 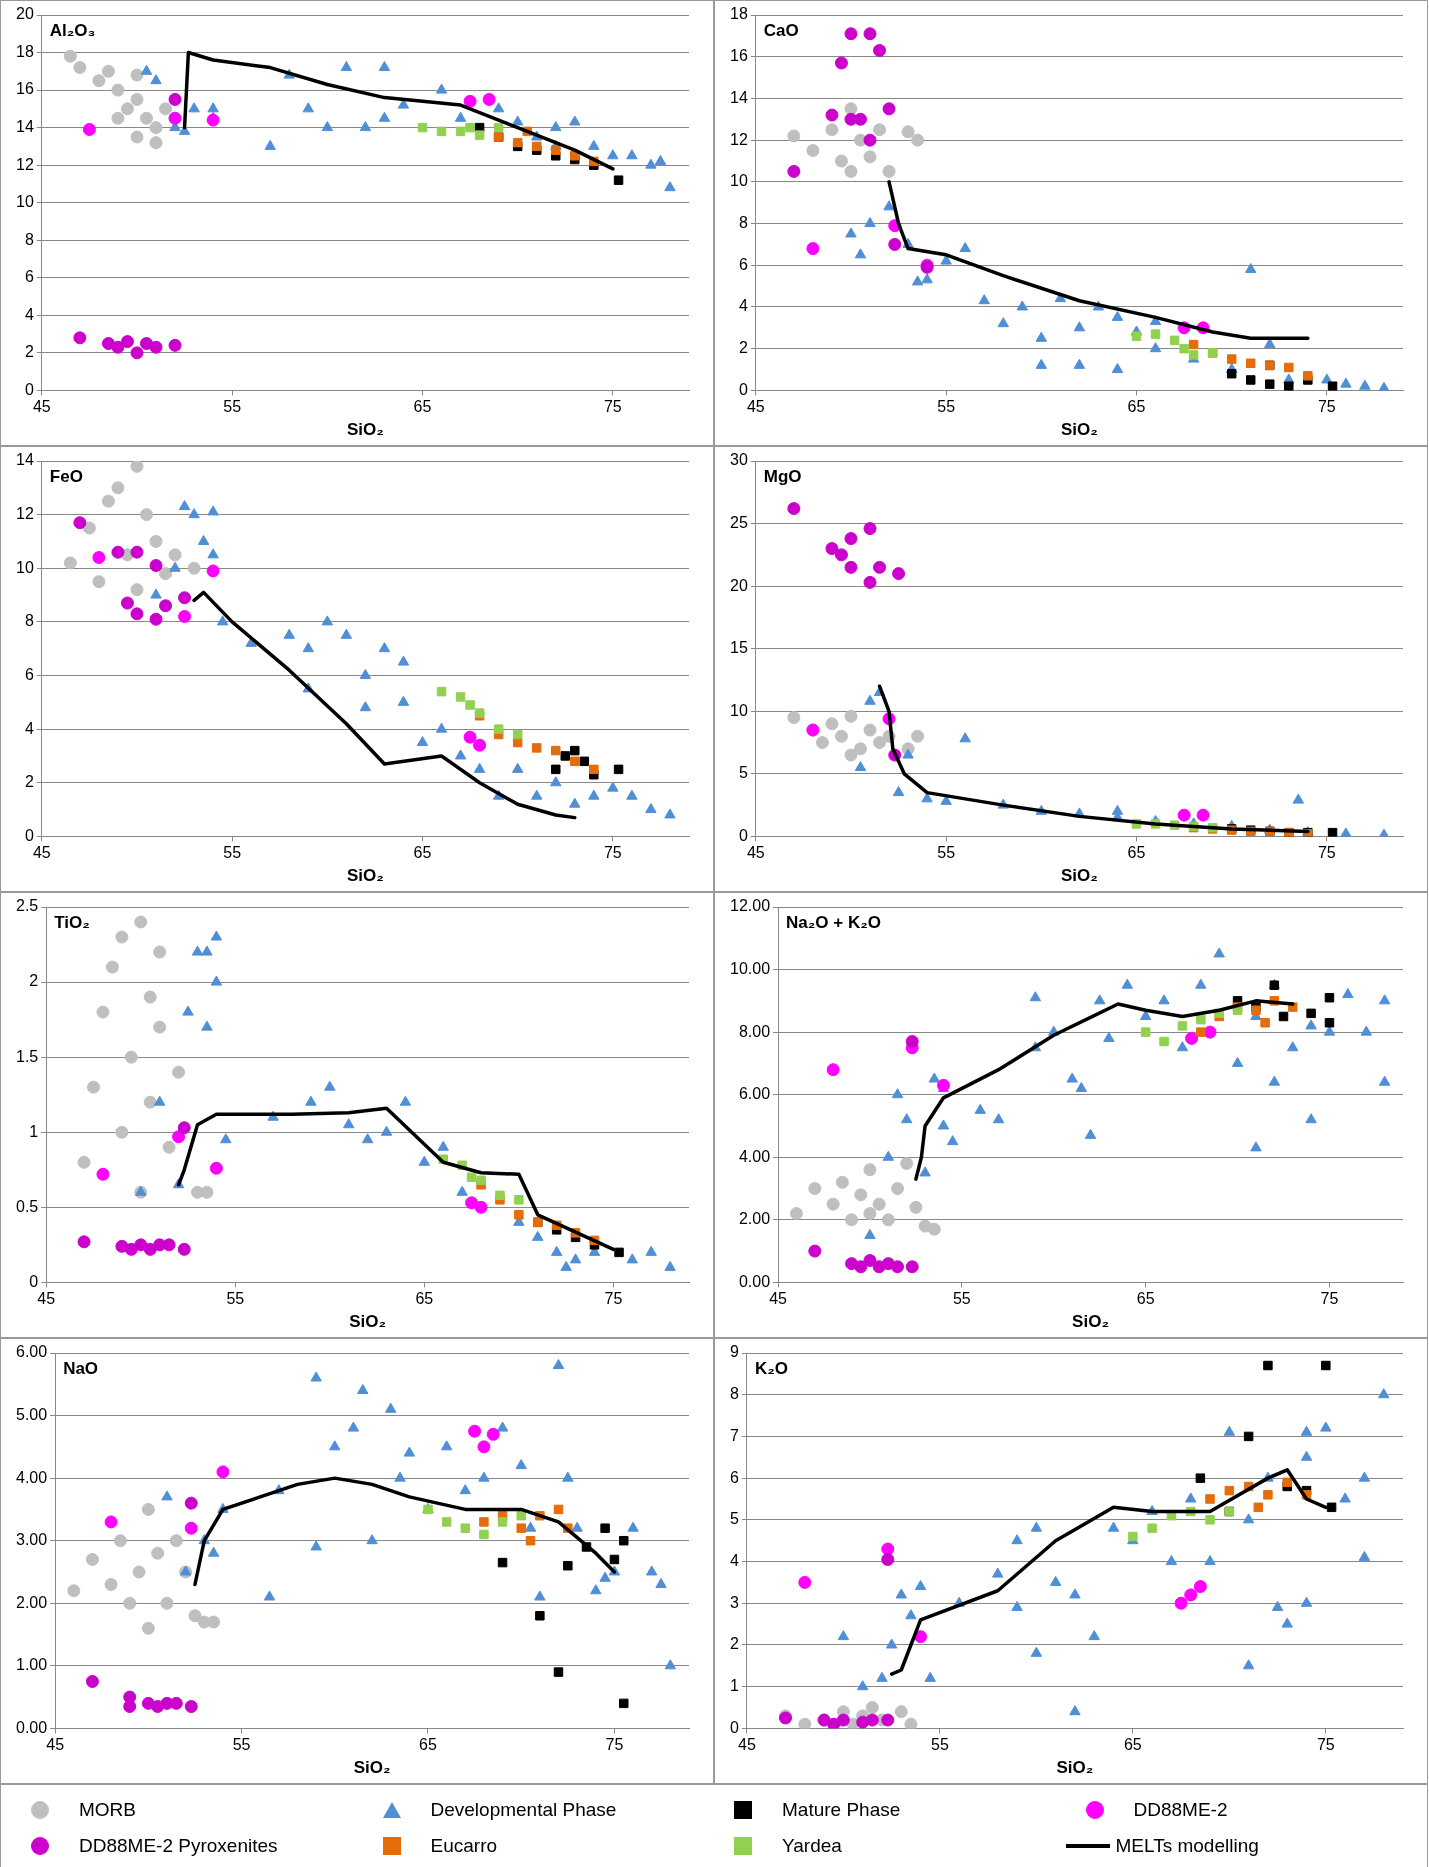 I want to click on y-tick-label: 8.00, so click(x=754, y=1031).